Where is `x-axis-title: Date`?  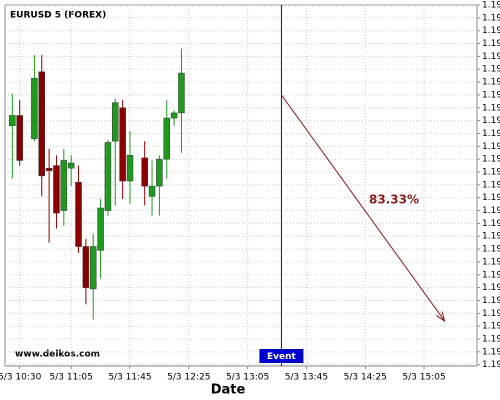
x-axis-title: Date is located at coordinates (228, 390).